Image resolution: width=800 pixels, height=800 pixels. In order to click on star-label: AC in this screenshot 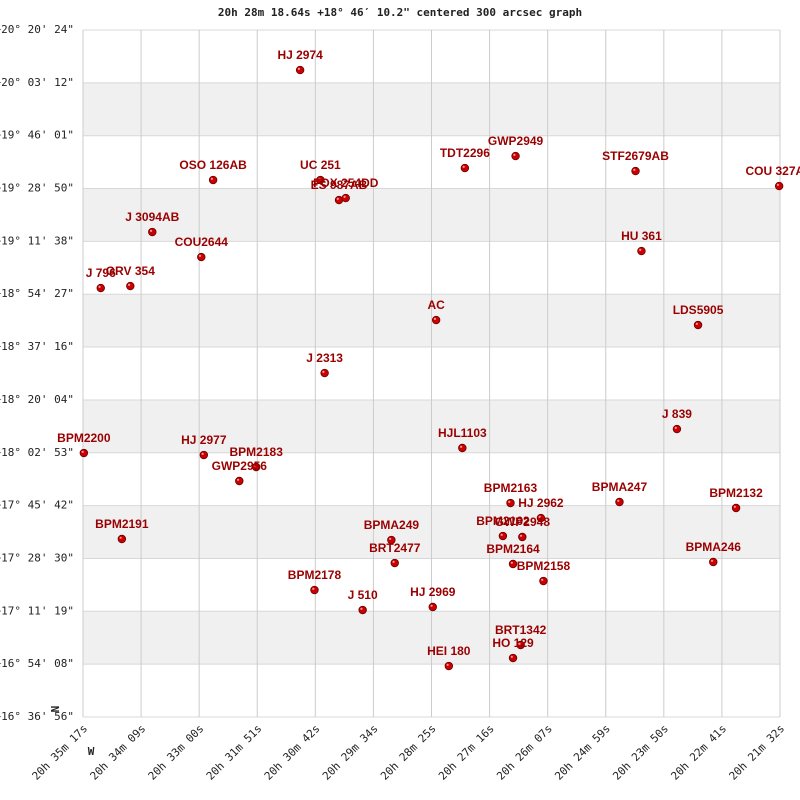, I will do `click(436, 305)`.